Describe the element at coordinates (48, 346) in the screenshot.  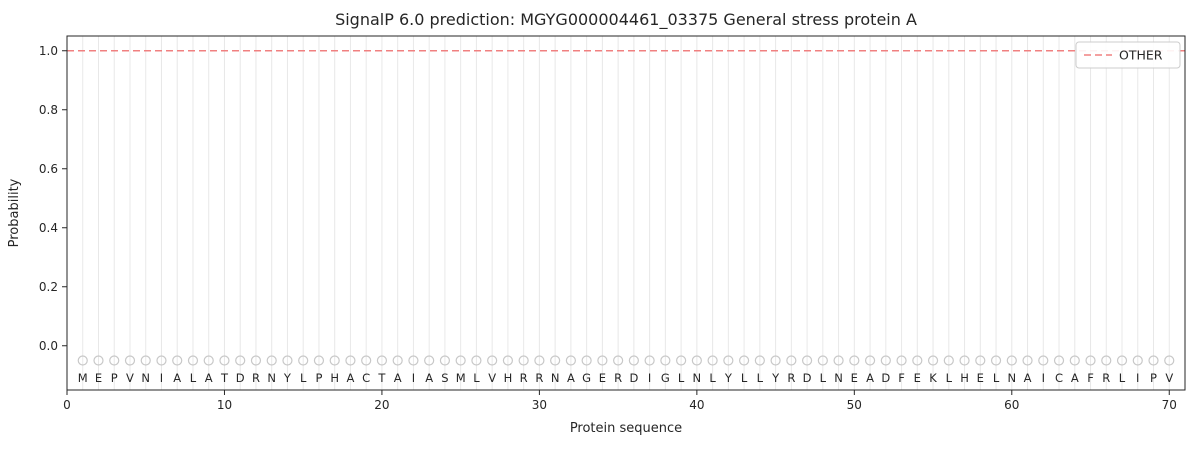
I see `y-tick-label: 0.0` at that location.